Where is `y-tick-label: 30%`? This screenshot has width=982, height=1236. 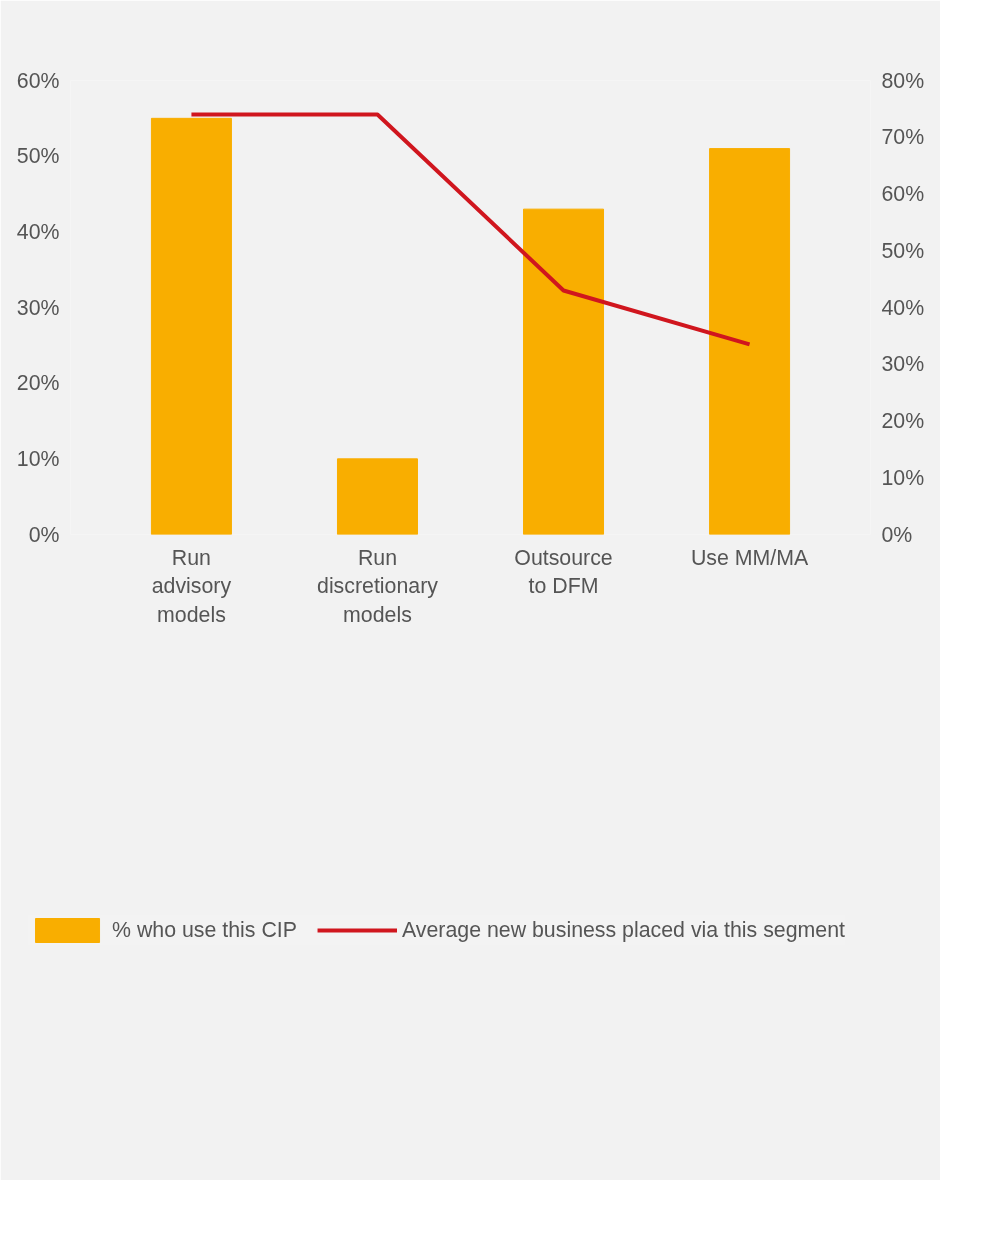 y-tick-label: 30% is located at coordinates (38, 307).